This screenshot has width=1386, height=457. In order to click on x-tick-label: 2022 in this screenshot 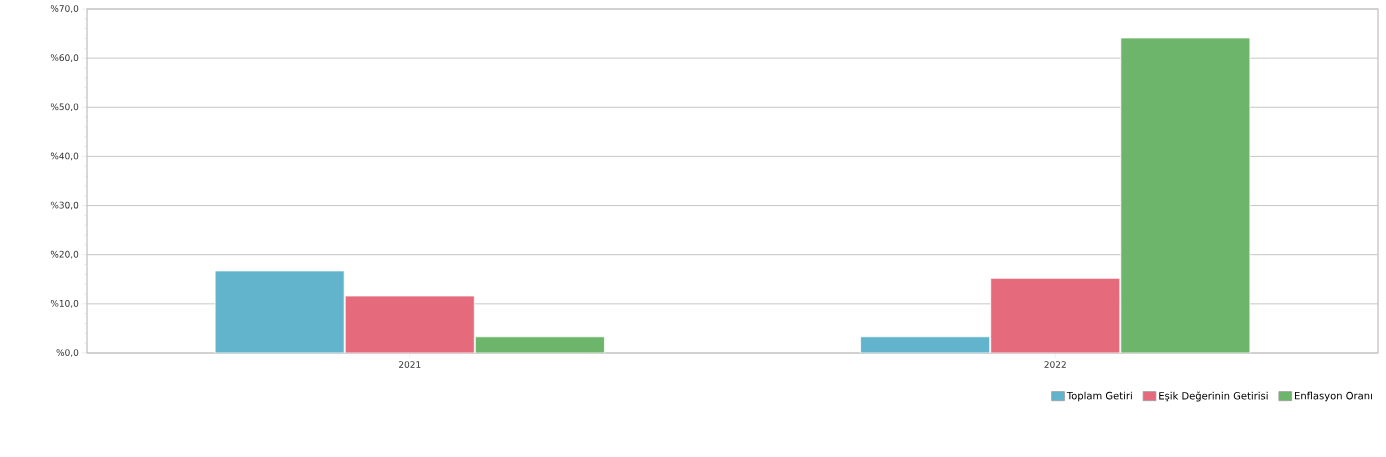, I will do `click(1055, 364)`.